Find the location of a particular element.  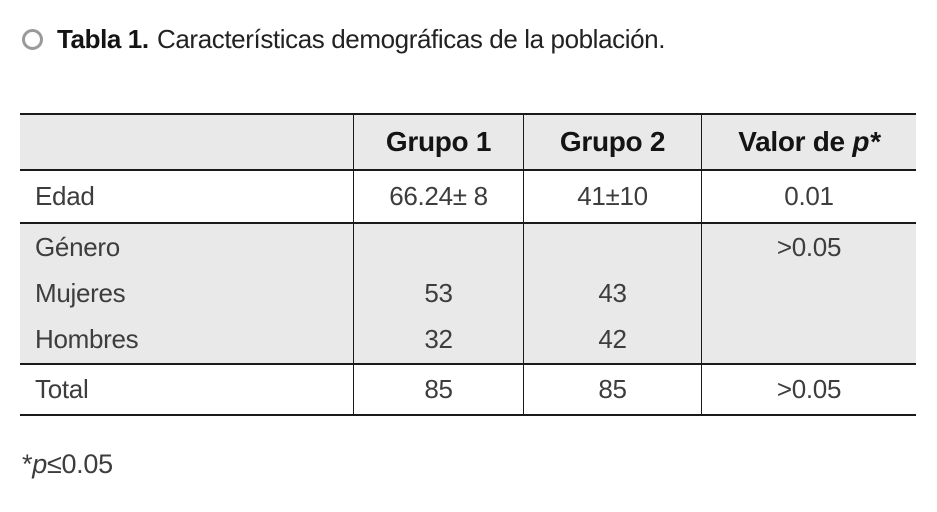

genero-p-value: >0.05 is located at coordinates (808, 247).